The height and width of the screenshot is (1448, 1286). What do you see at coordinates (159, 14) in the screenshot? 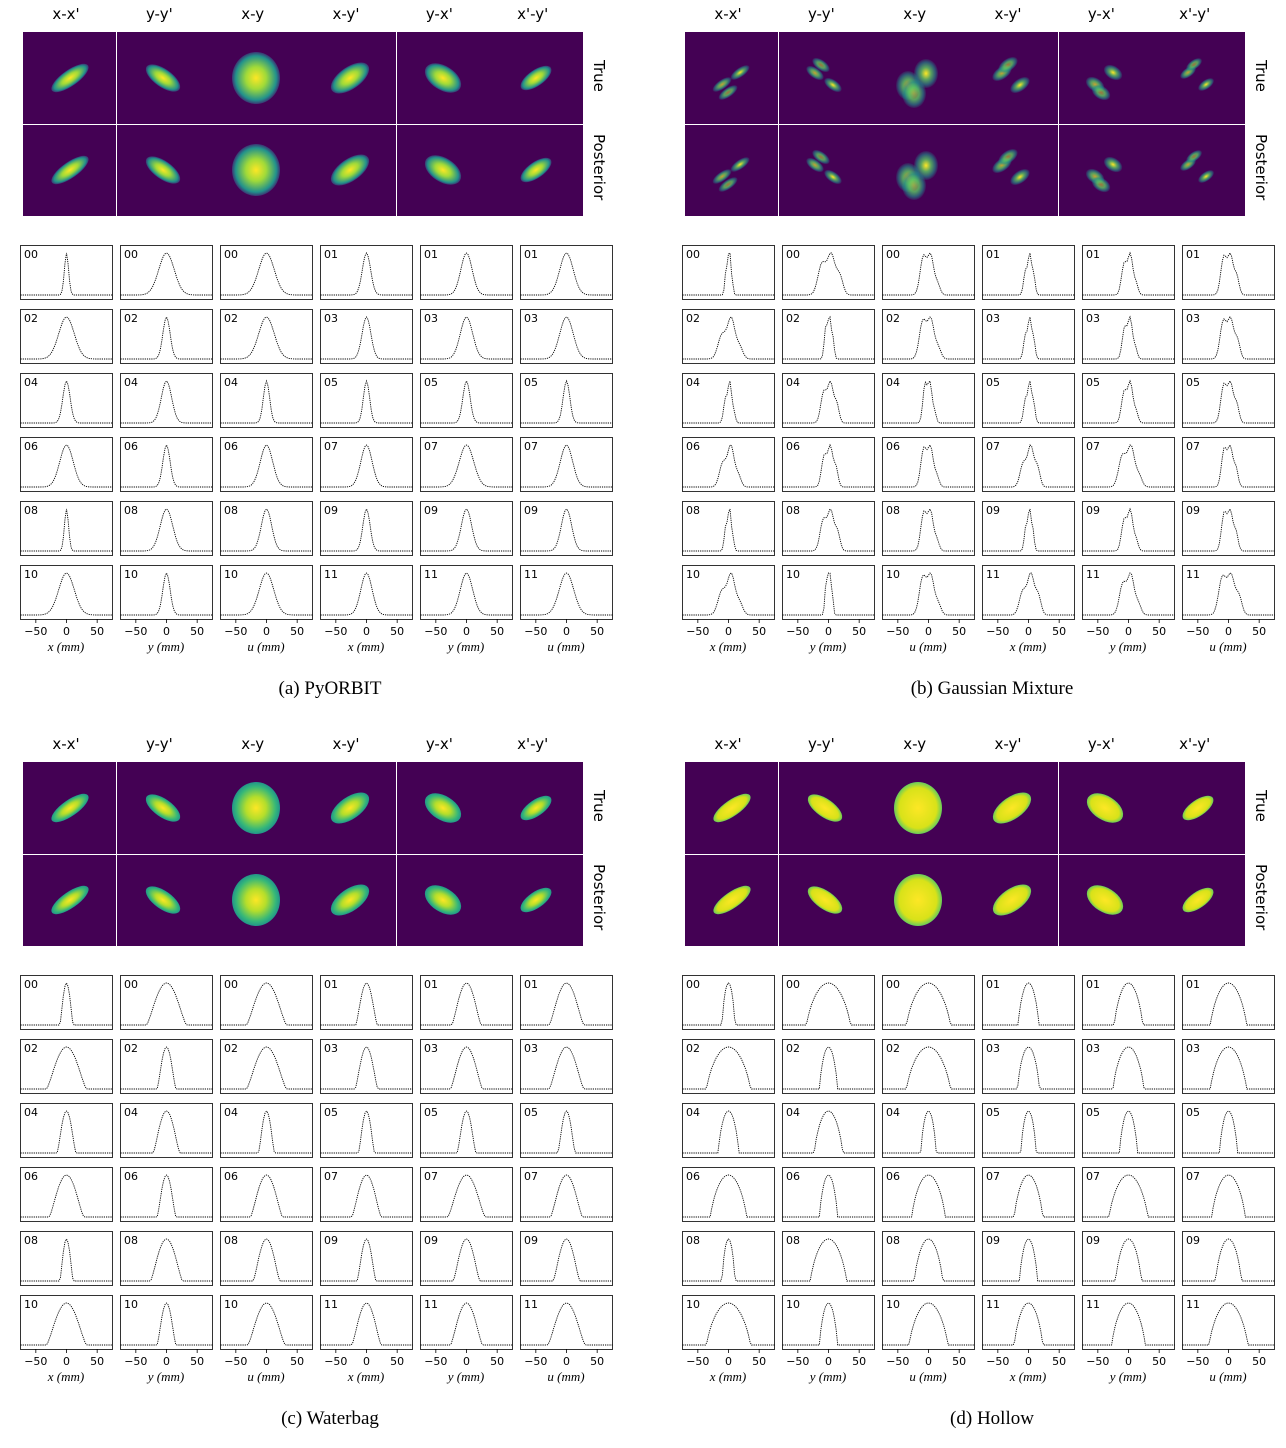
I see `projection-label: y-y'` at bounding box center [159, 14].